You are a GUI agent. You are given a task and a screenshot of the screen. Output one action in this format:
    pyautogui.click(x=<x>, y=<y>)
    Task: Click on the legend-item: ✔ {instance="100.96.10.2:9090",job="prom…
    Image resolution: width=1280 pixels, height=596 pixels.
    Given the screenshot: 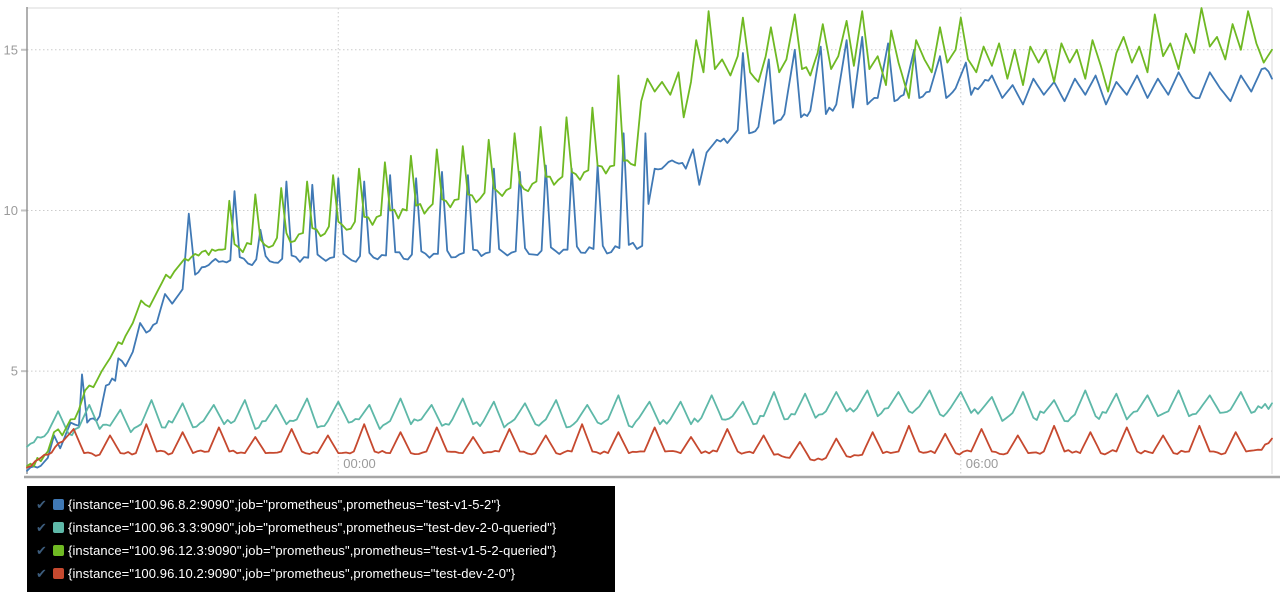 What is the action you would take?
    pyautogui.click(x=321, y=573)
    